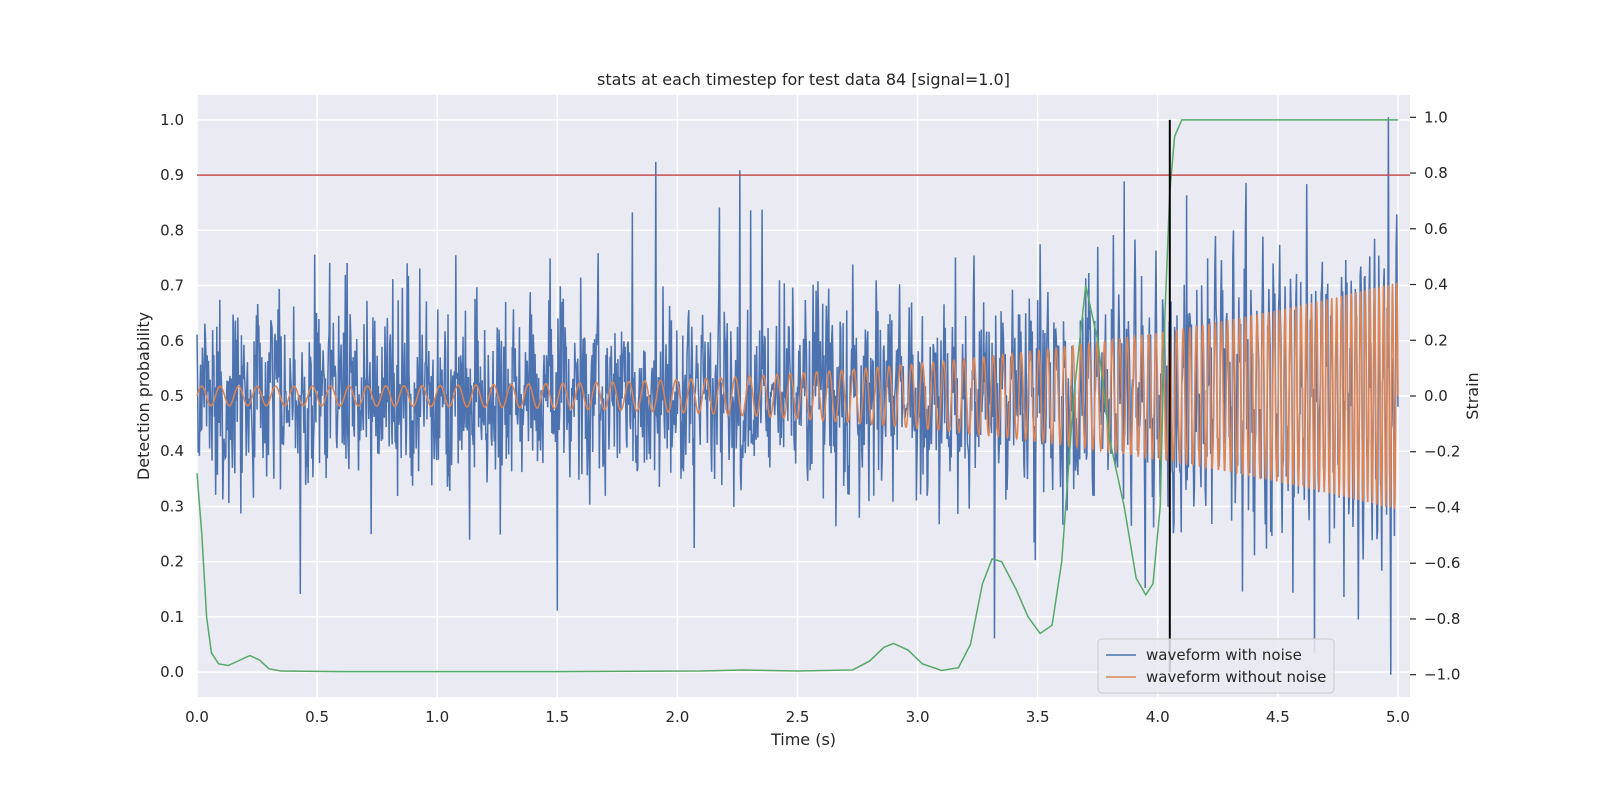 This screenshot has width=1600, height=800. Describe the element at coordinates (1278, 717) in the screenshot. I see `x-tick-label: 4.5` at that location.